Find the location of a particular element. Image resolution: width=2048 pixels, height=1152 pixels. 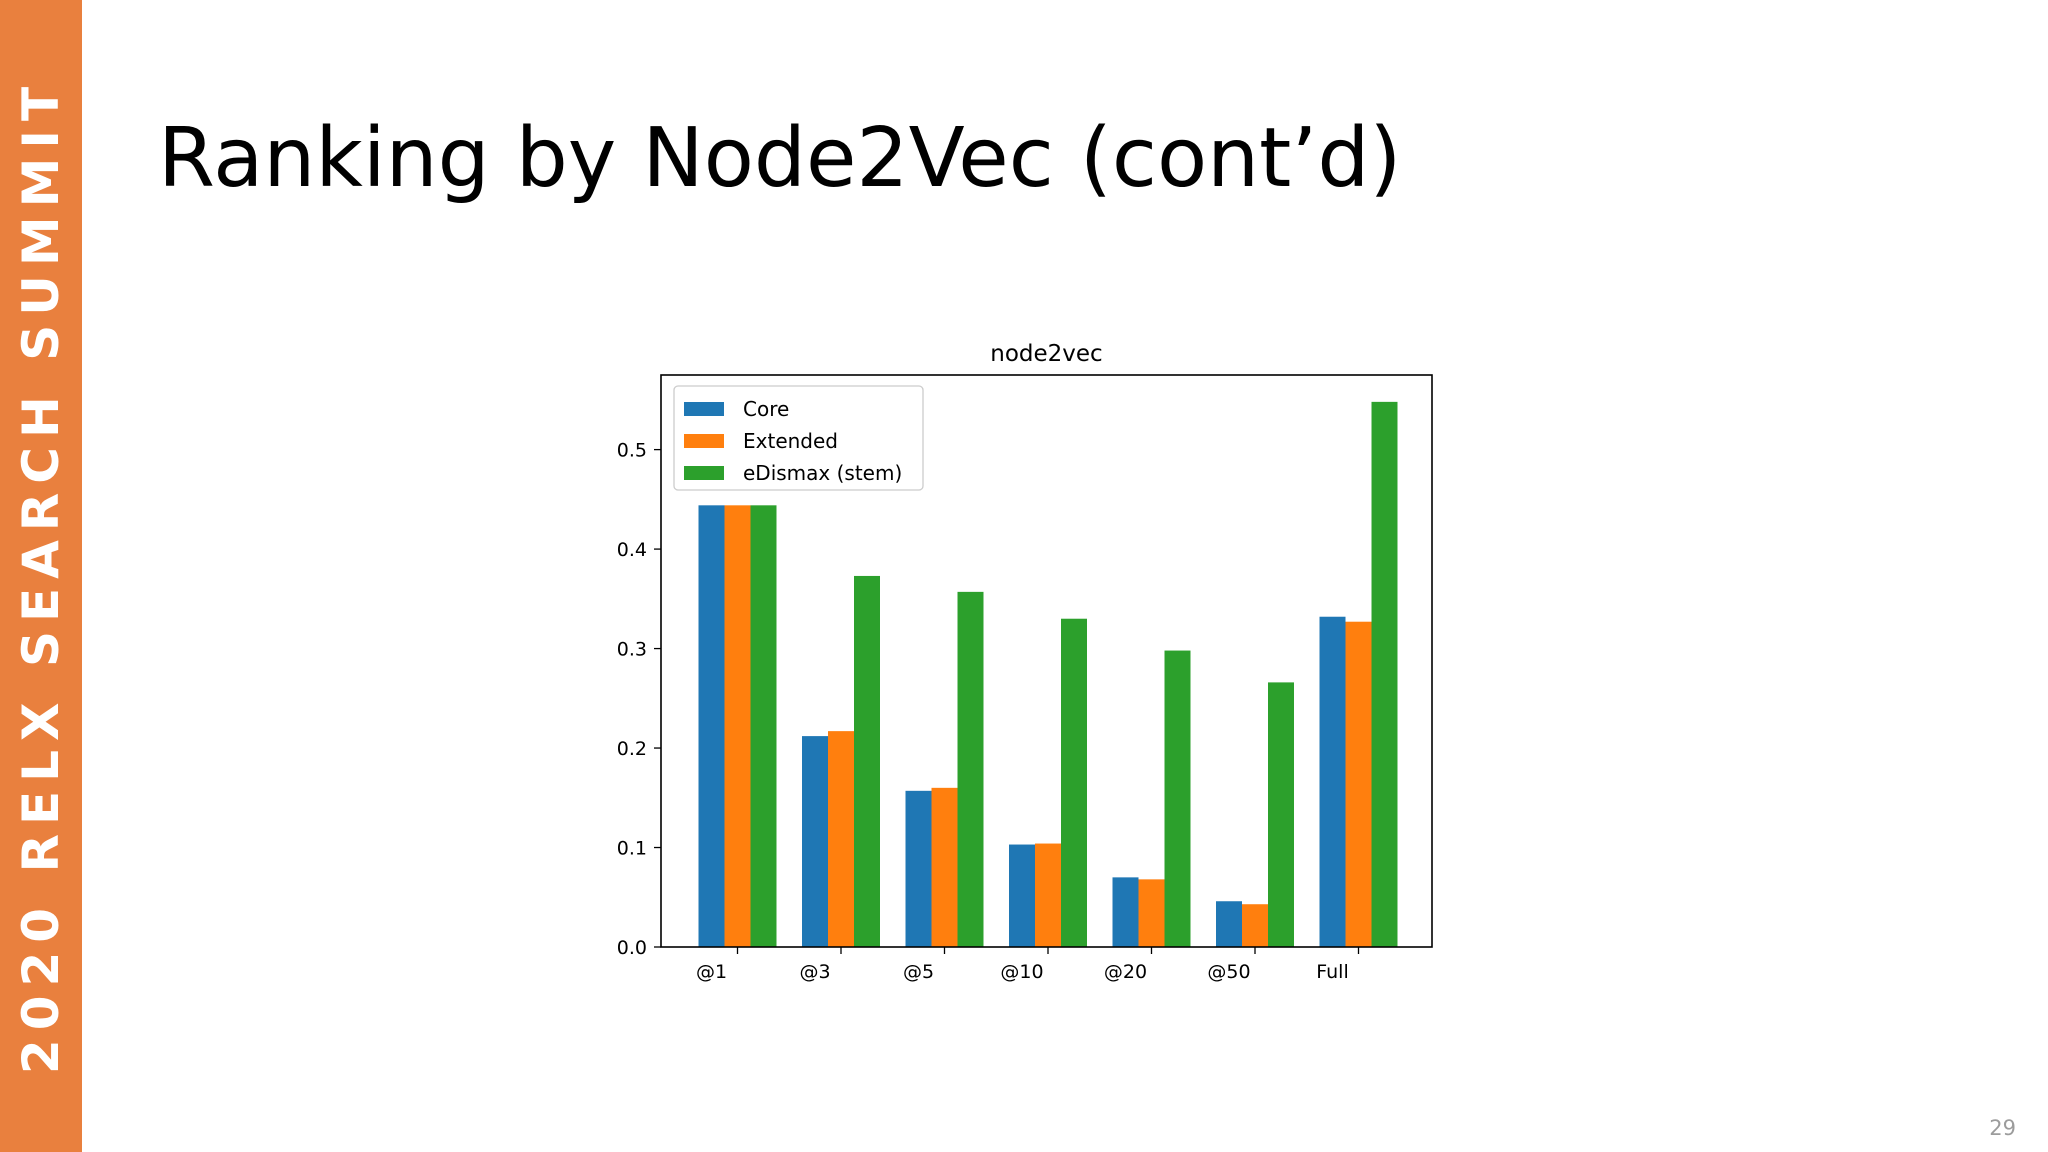

bar-extended-full is located at coordinates (1358, 784).